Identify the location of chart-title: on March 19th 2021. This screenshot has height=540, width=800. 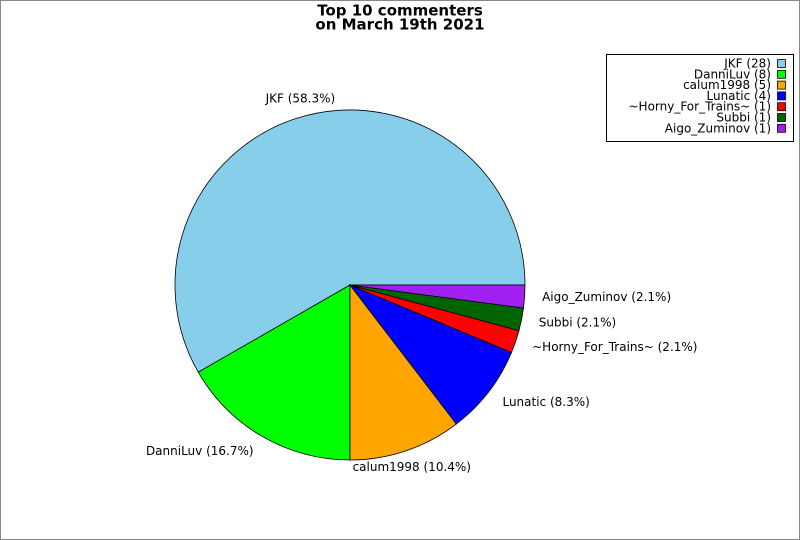
(399, 25).